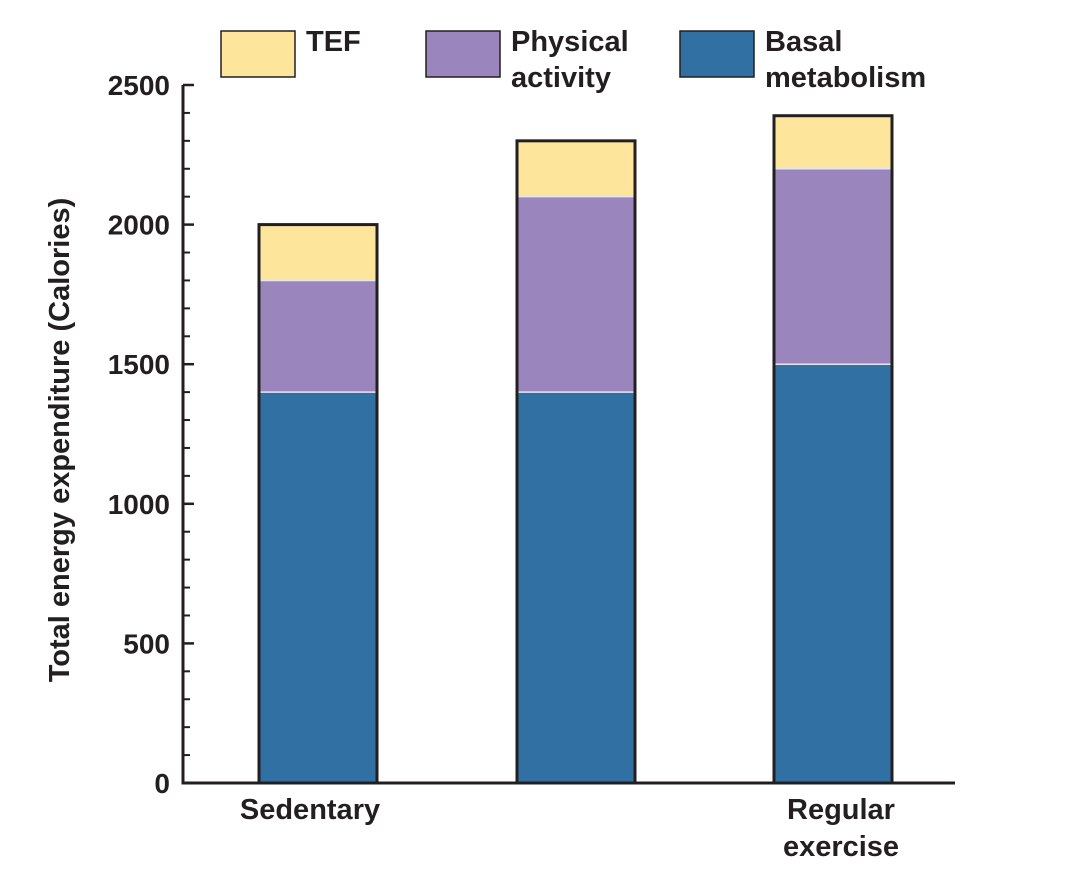  What do you see at coordinates (162, 783) in the screenshot?
I see `y-tick-label: 0` at bounding box center [162, 783].